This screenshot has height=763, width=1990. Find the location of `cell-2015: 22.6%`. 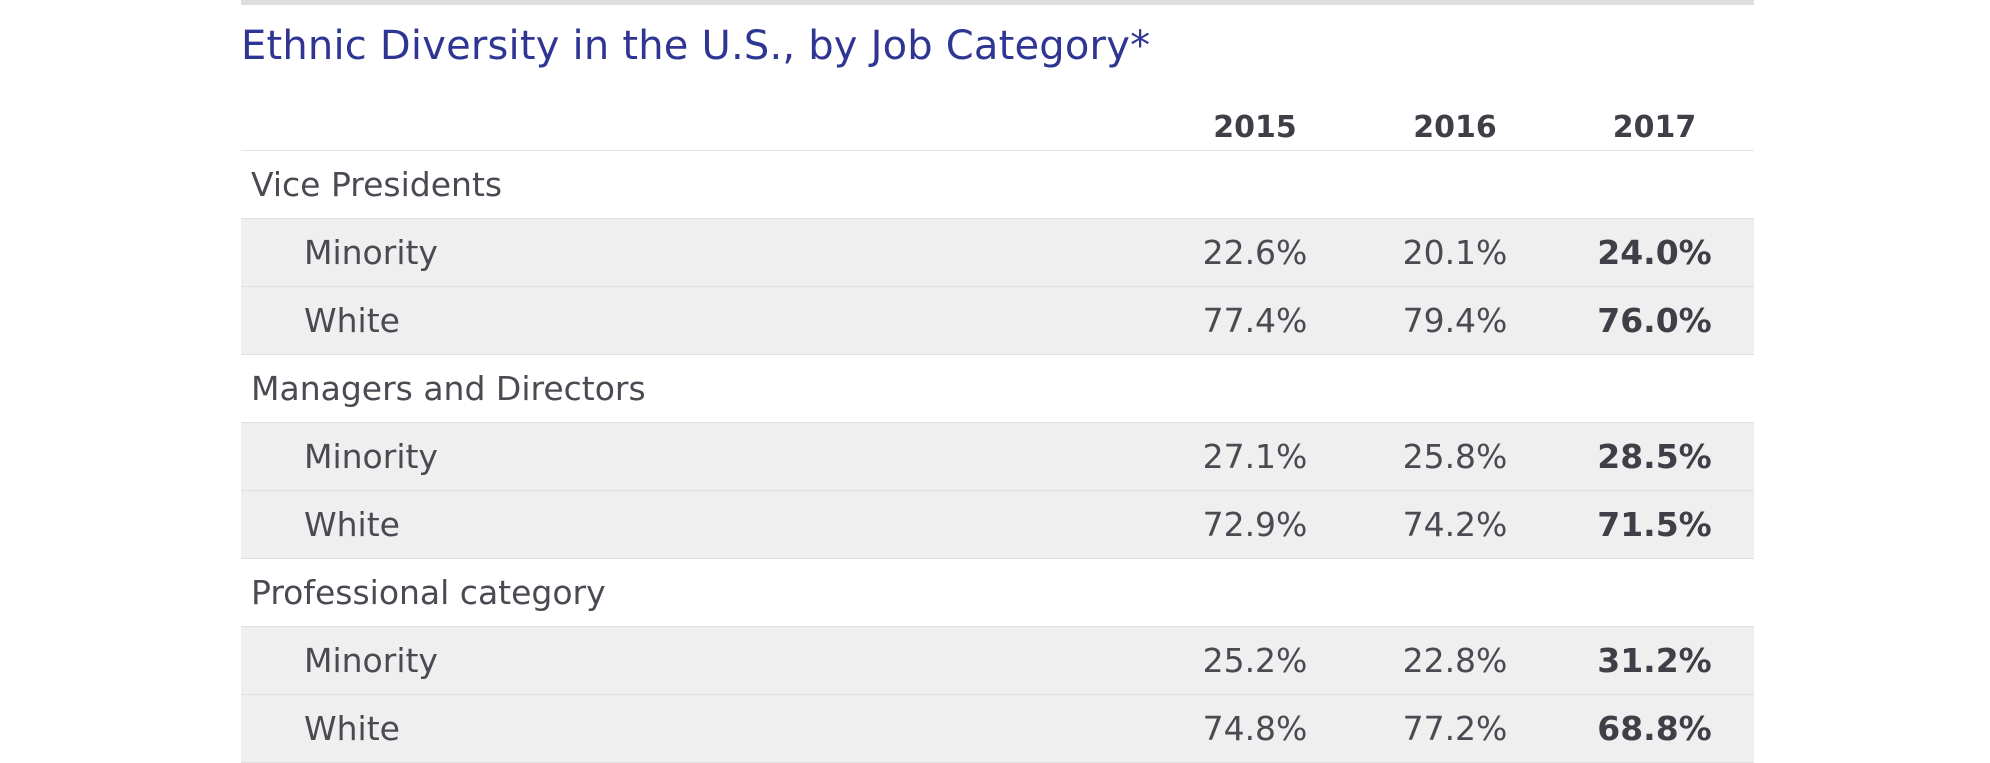

cell-2015: 22.6% is located at coordinates (1255, 252).